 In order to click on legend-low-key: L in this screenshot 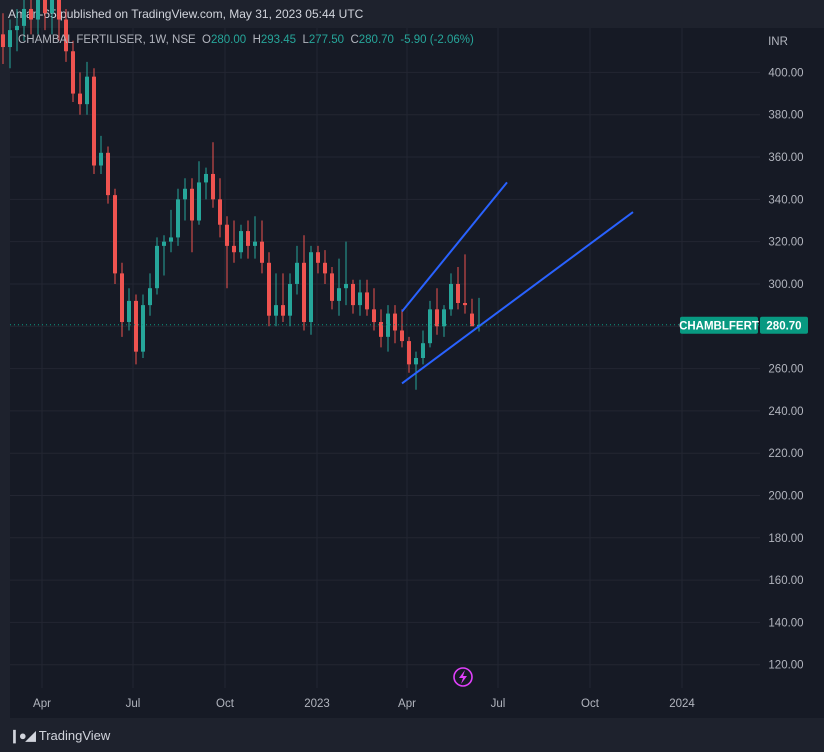, I will do `click(305, 40)`.